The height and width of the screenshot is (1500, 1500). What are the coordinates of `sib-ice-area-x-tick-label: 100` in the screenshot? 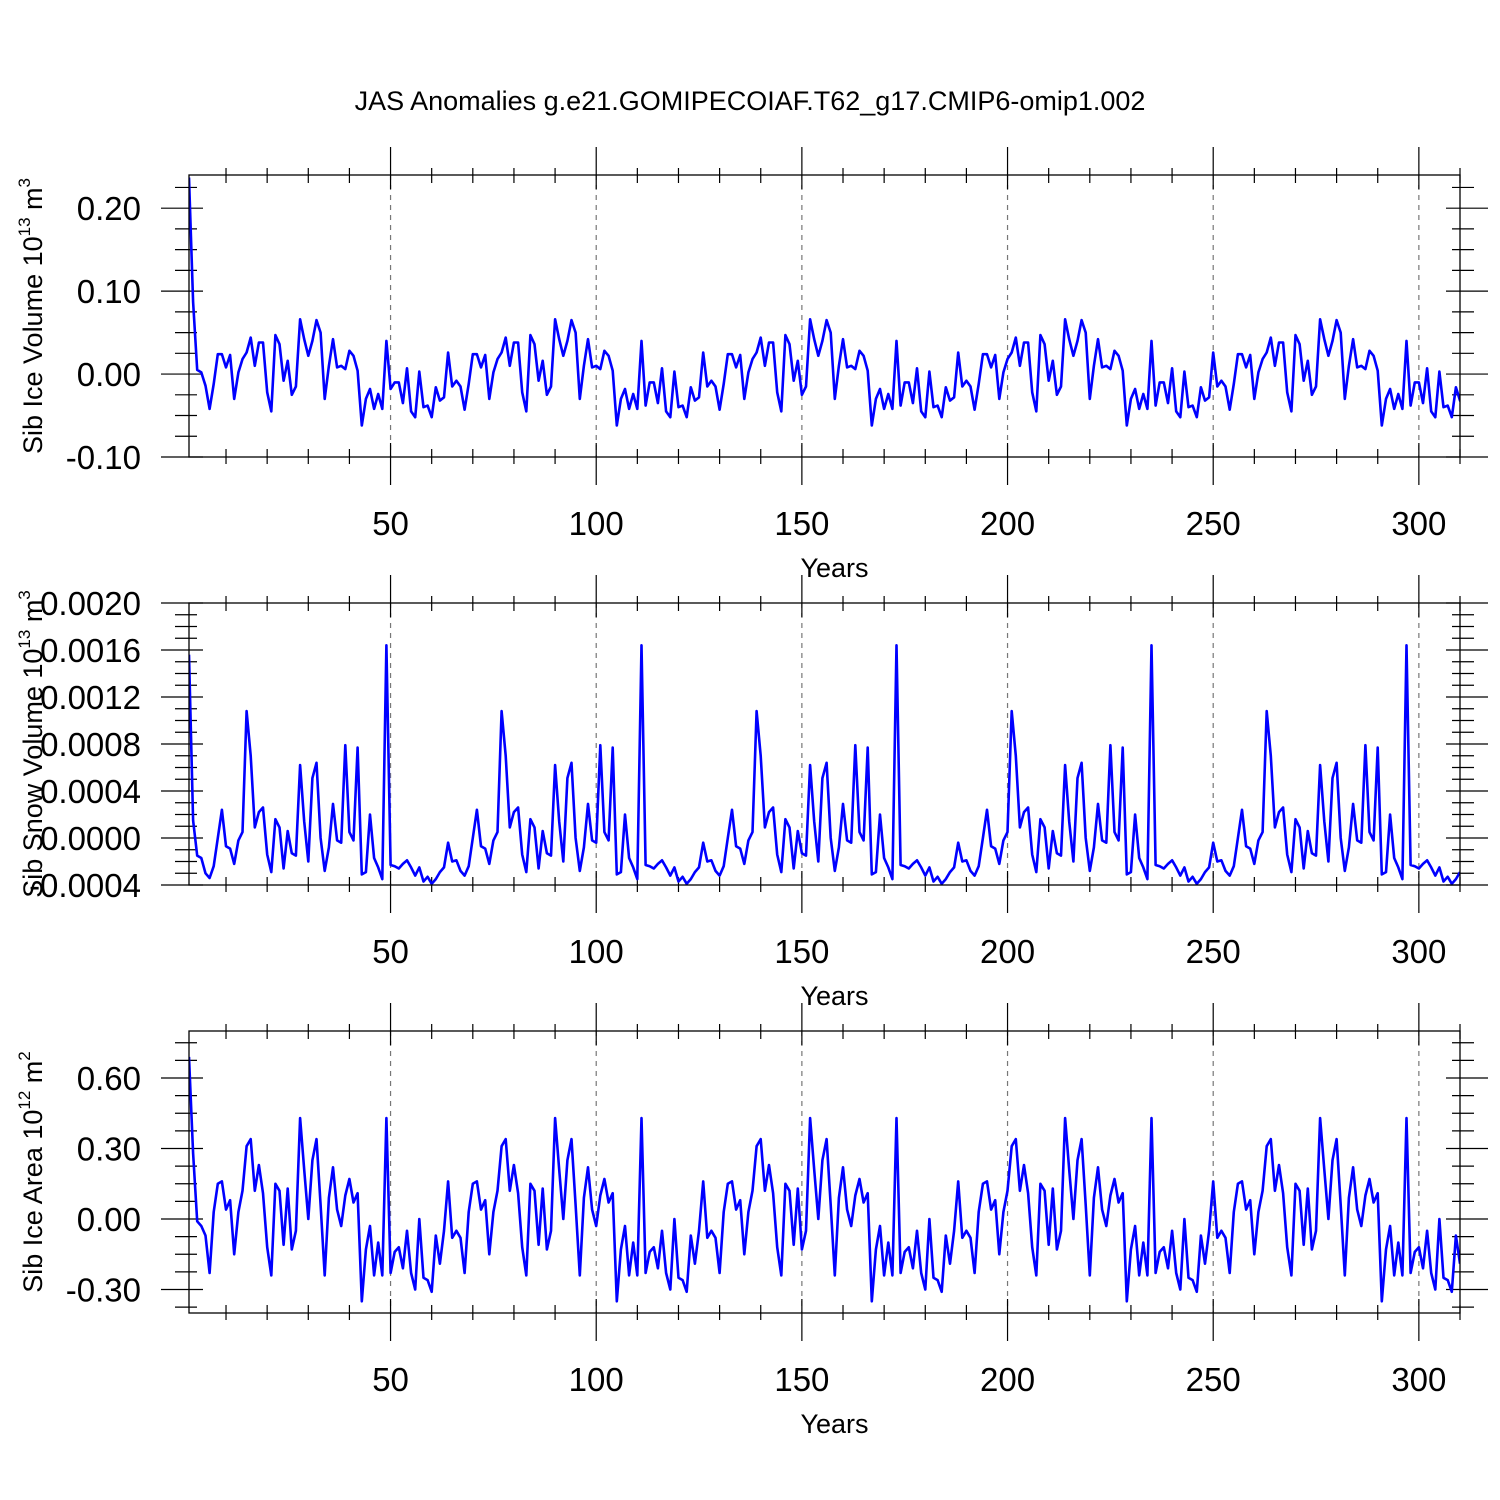 It's located at (596, 1379).